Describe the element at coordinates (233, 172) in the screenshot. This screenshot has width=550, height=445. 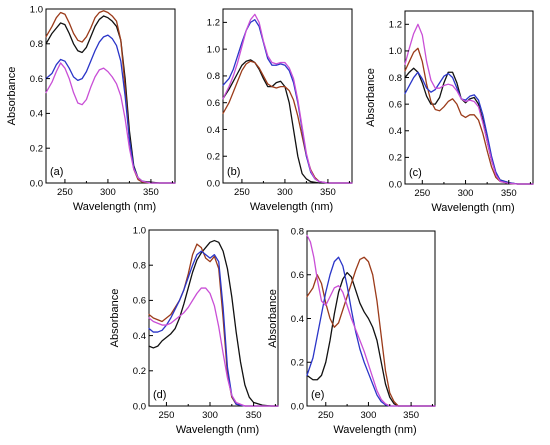
I see `panel-label: (b)` at that location.